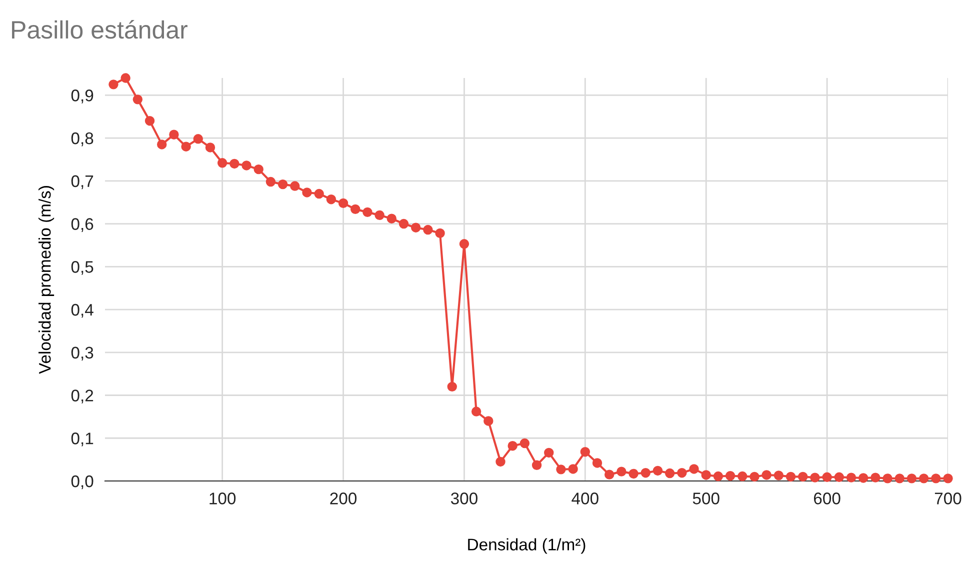  What do you see at coordinates (527, 546) in the screenshot?
I see `x-axis-title: Densidad (1/m²)` at bounding box center [527, 546].